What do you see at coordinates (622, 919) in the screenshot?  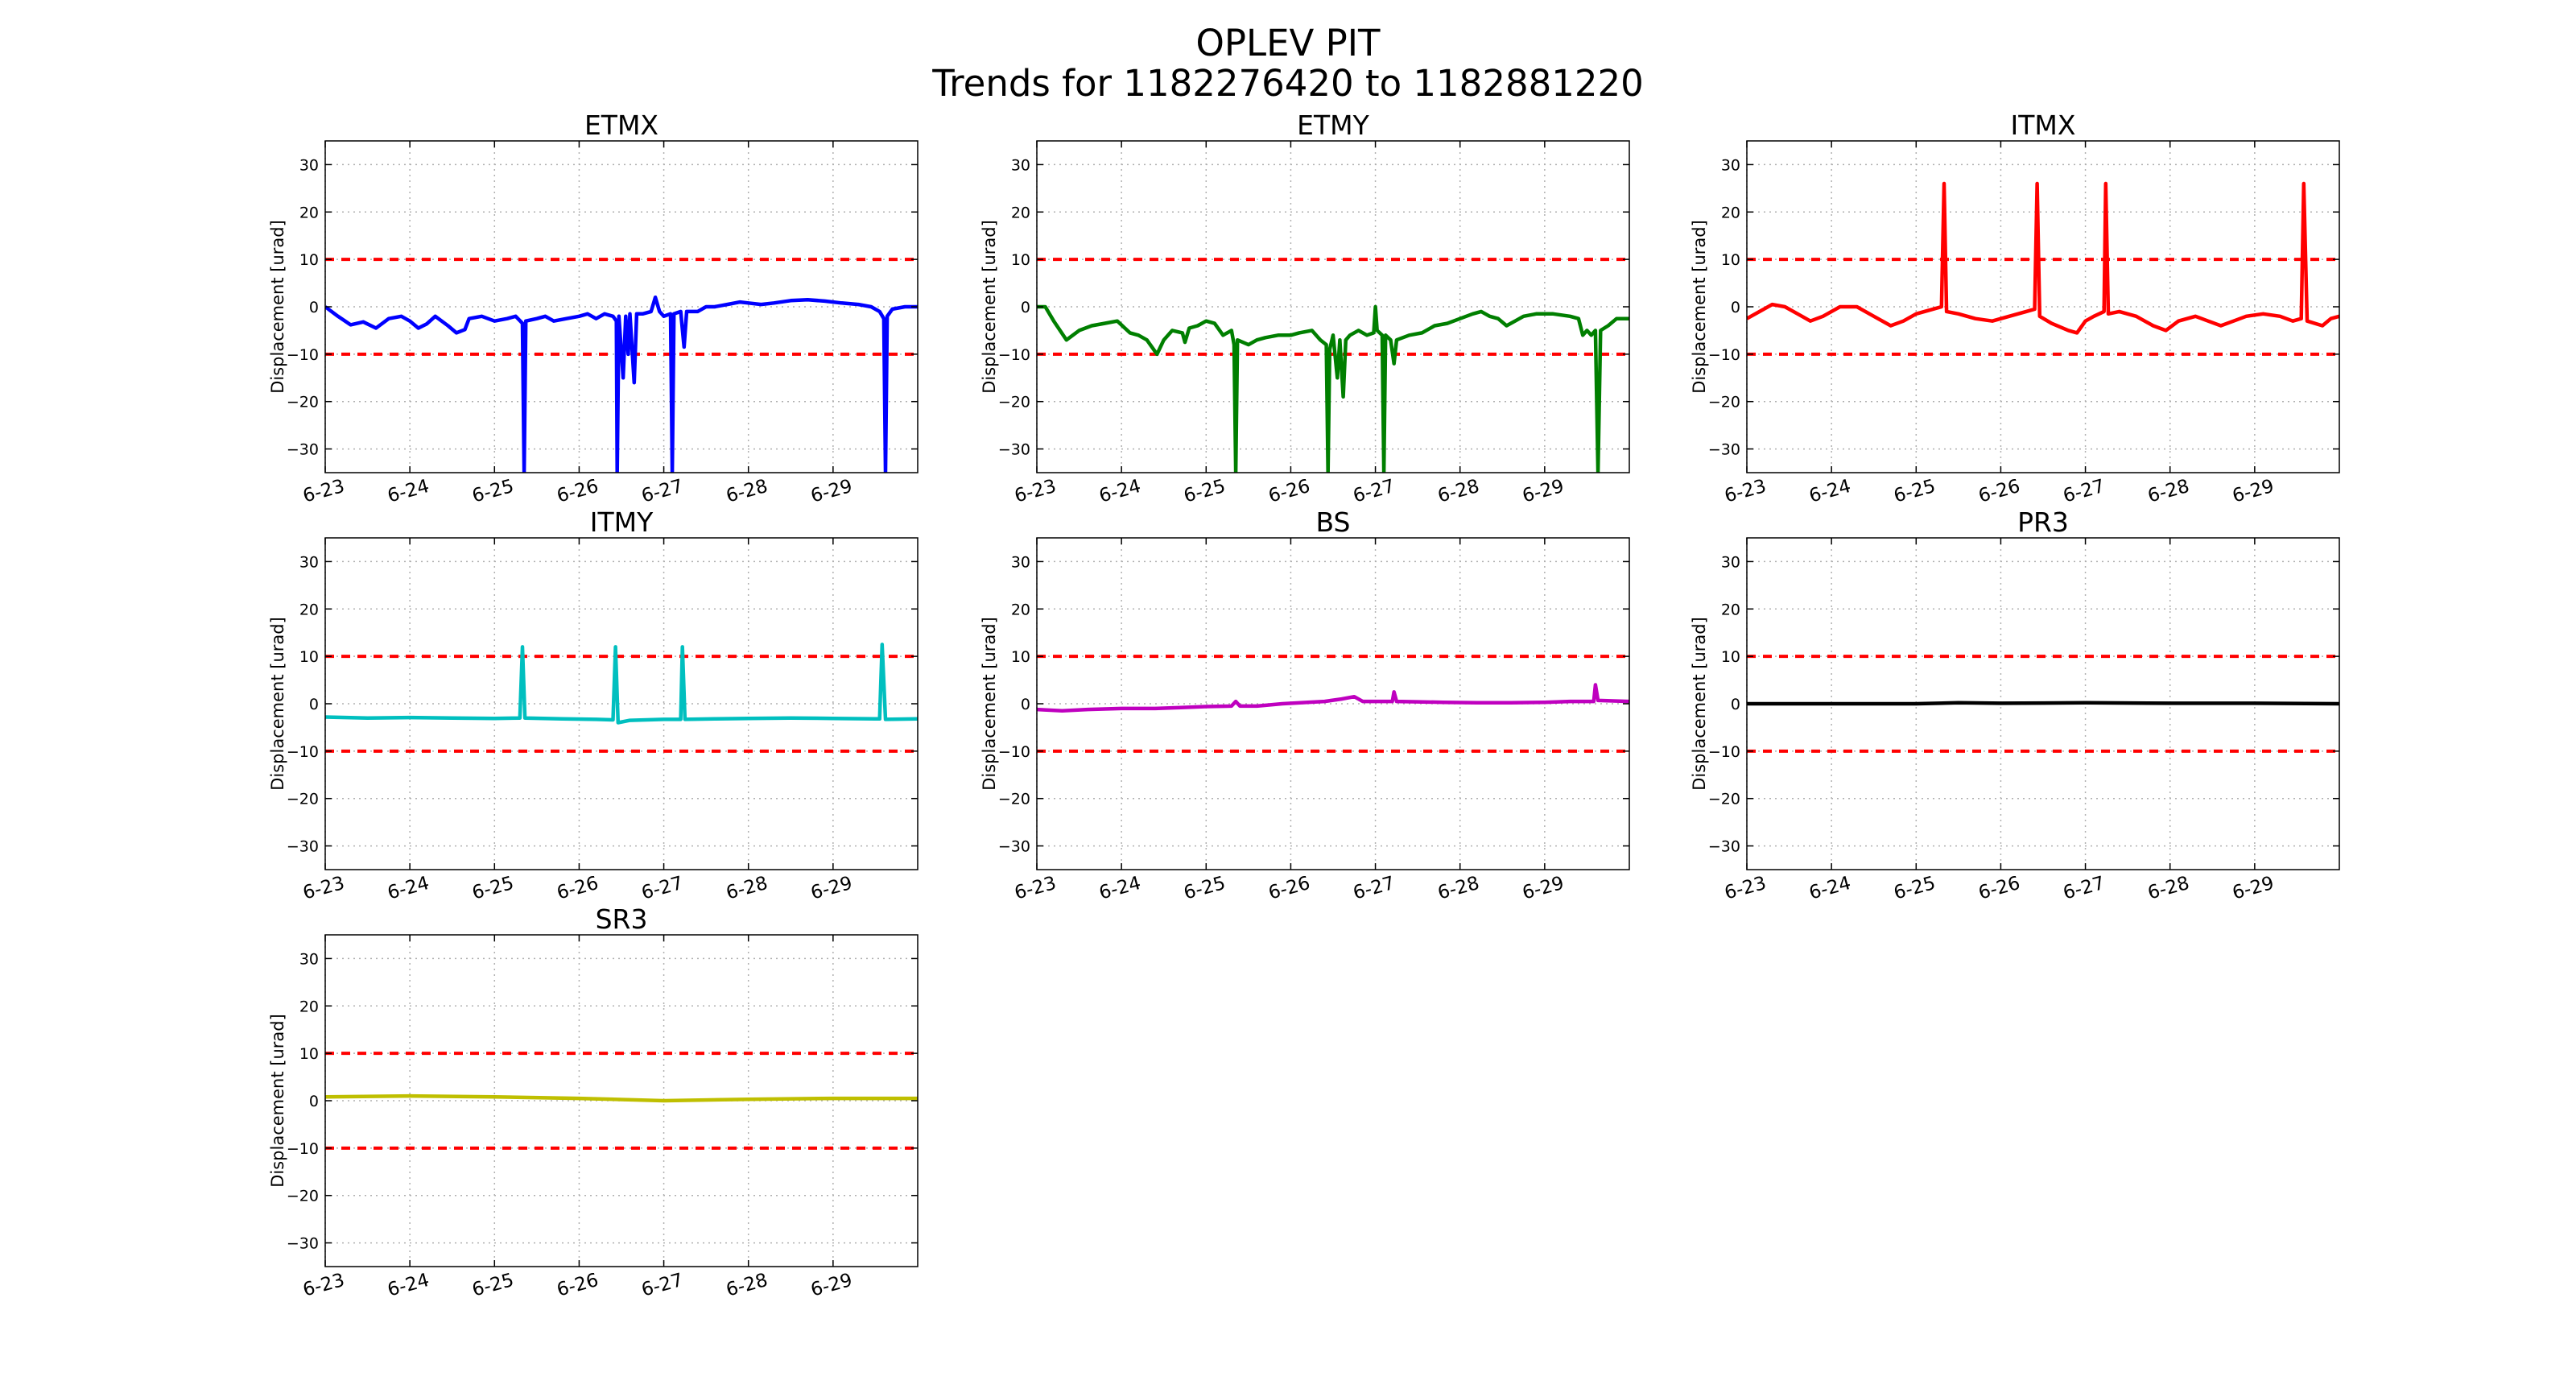 I see `subplot-title: SR3` at bounding box center [622, 919].